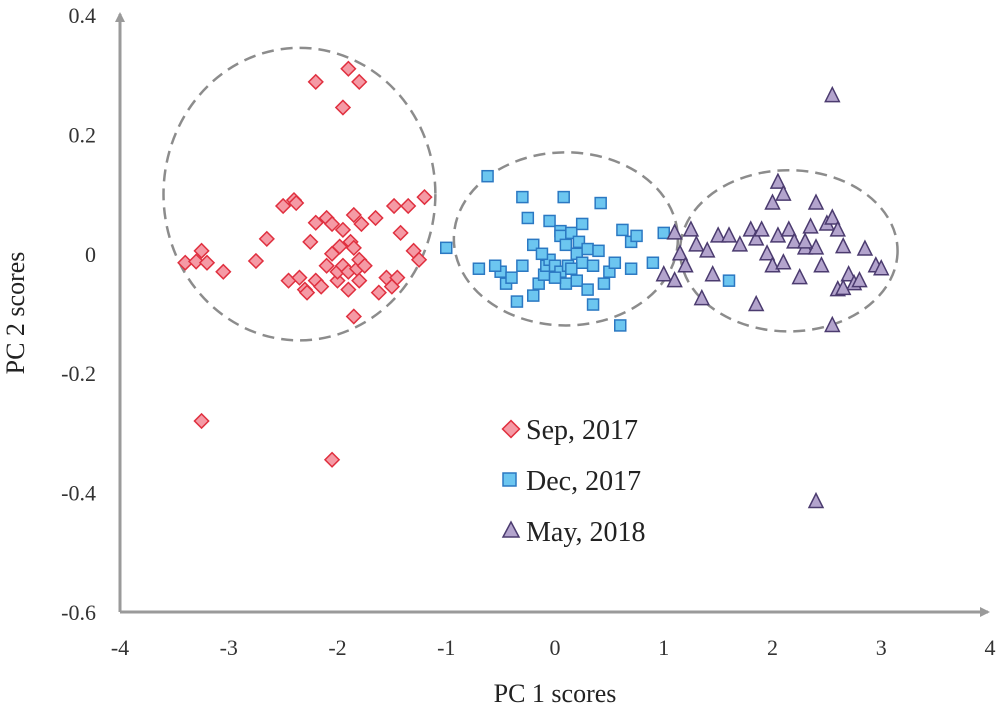 The height and width of the screenshot is (712, 996). I want to click on legend-label-dec-2017: Dec, 2017, so click(583, 481).